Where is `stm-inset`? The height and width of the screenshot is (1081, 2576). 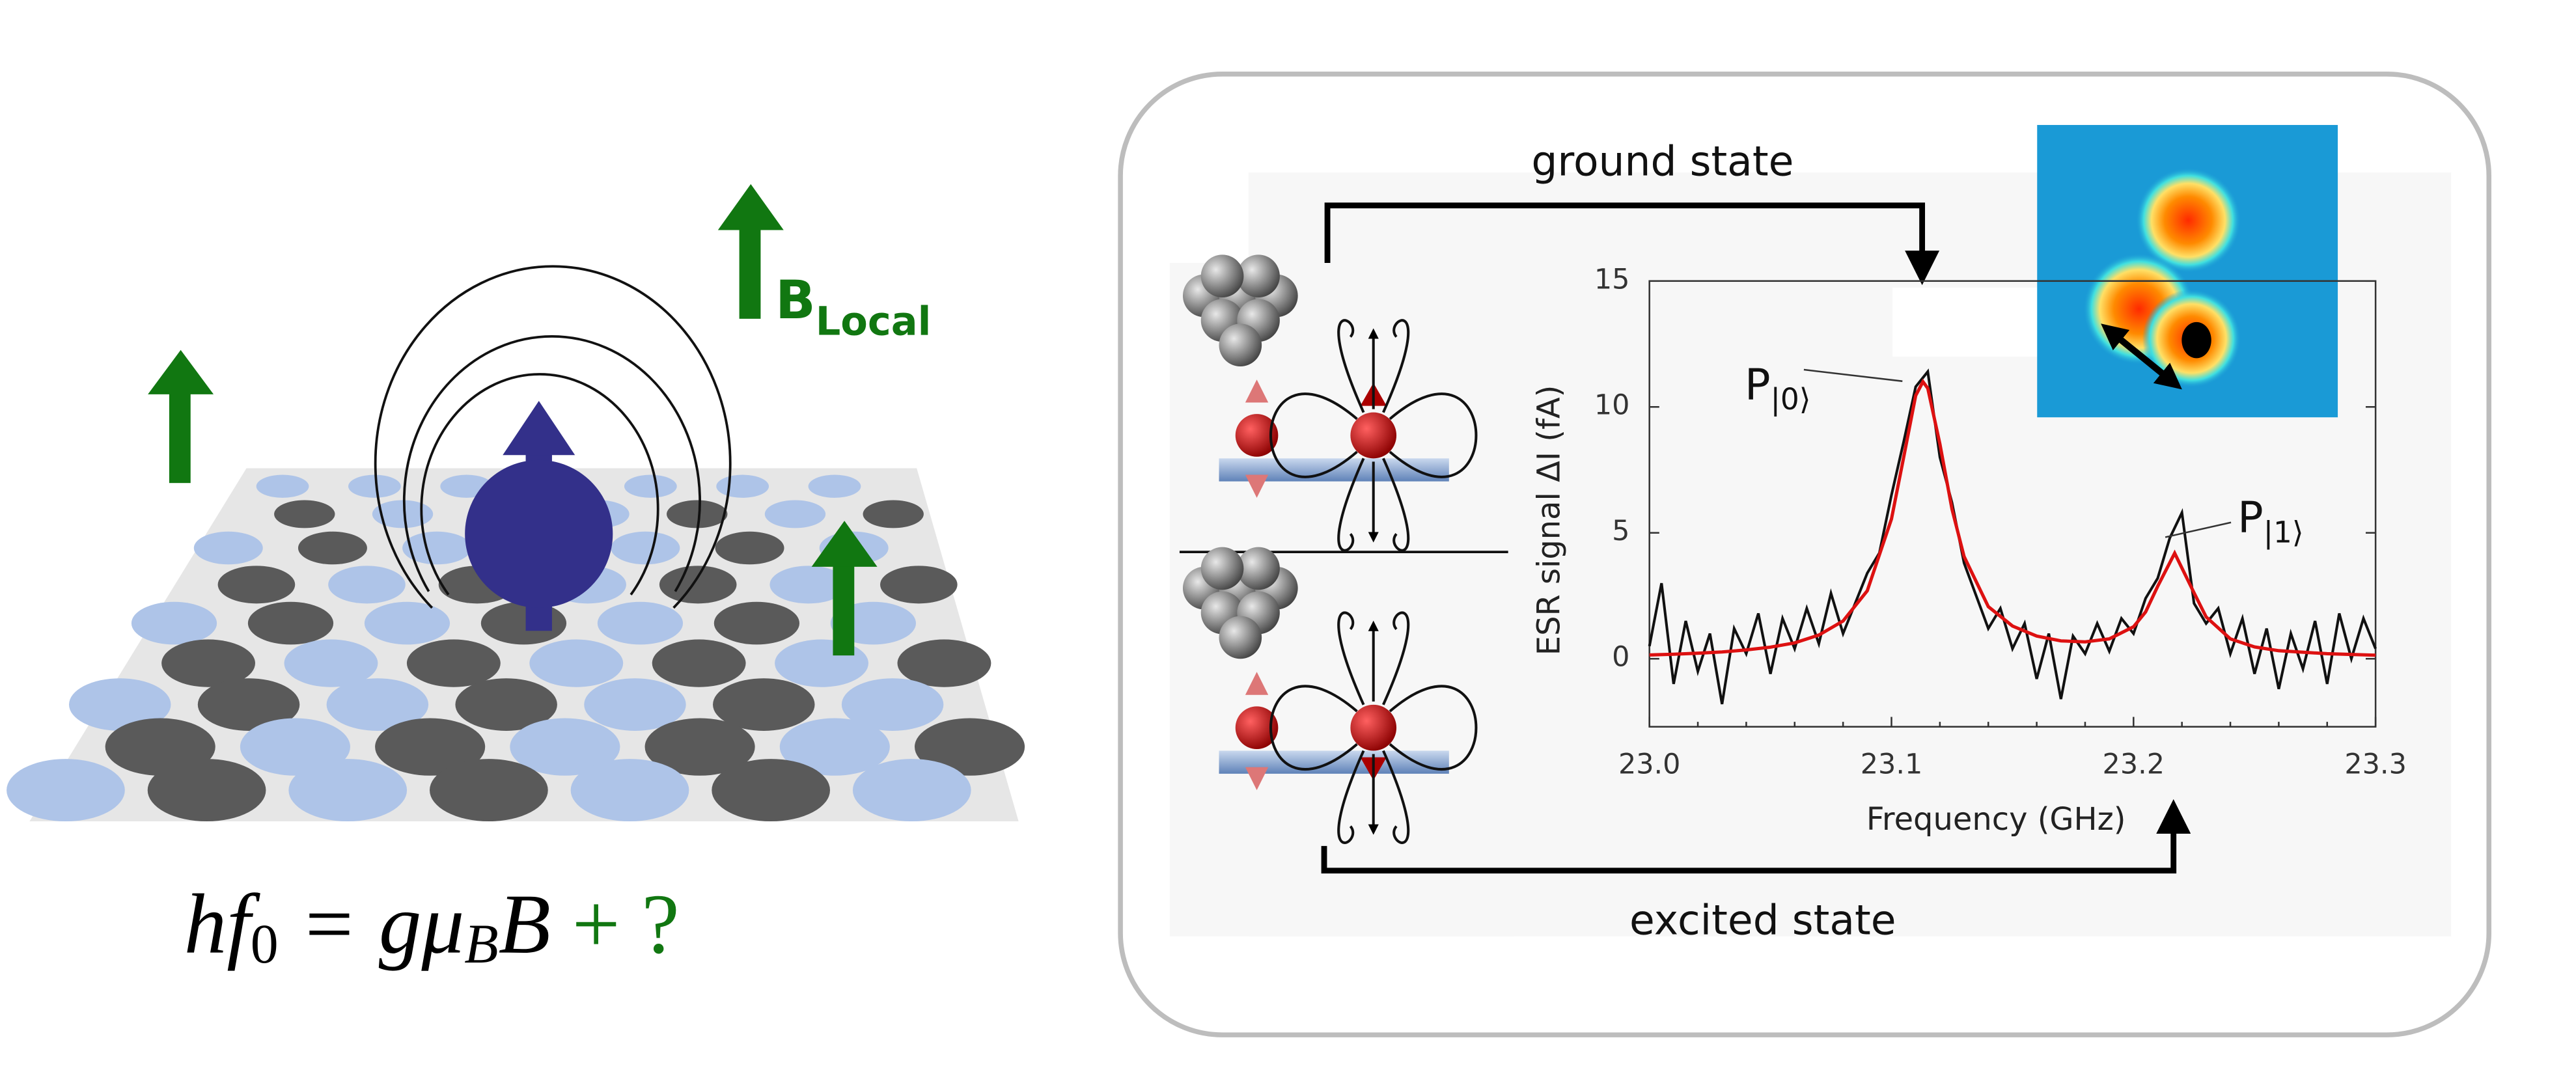 stm-inset is located at coordinates (2187, 271).